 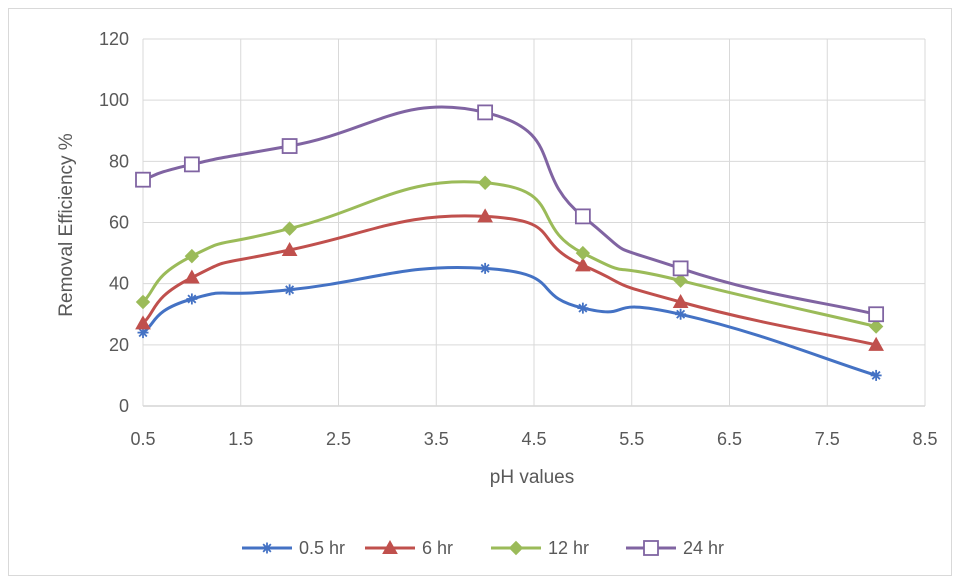 I want to click on legend-item: 6 hr, so click(x=409, y=548).